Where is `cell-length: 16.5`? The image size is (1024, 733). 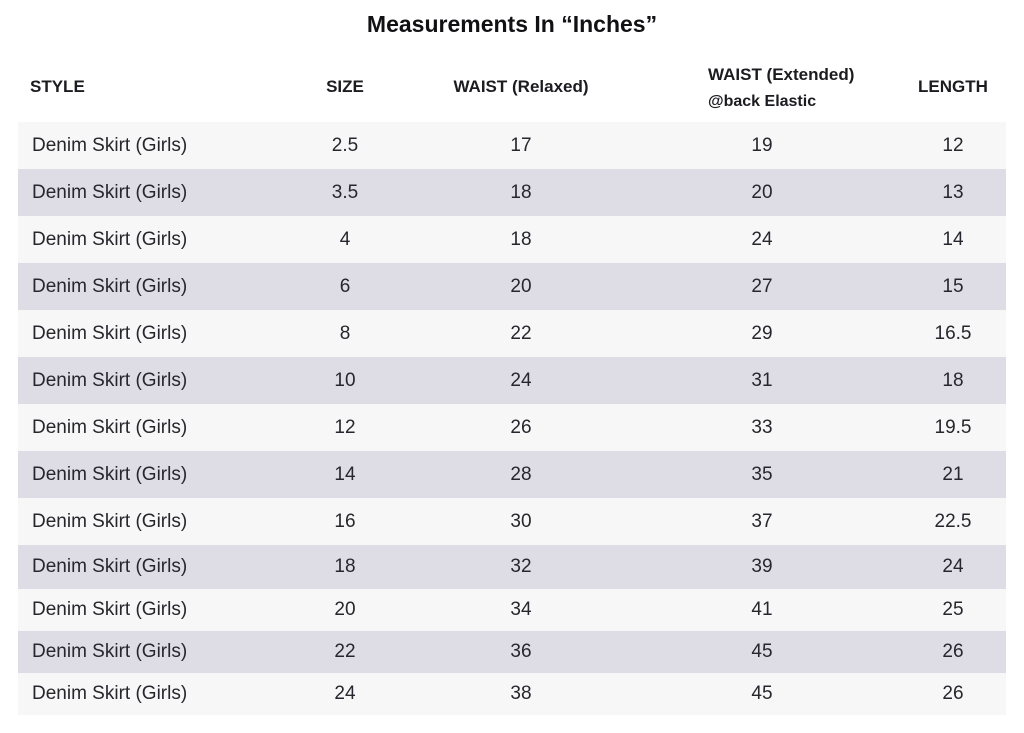 cell-length: 16.5 is located at coordinates (953, 333).